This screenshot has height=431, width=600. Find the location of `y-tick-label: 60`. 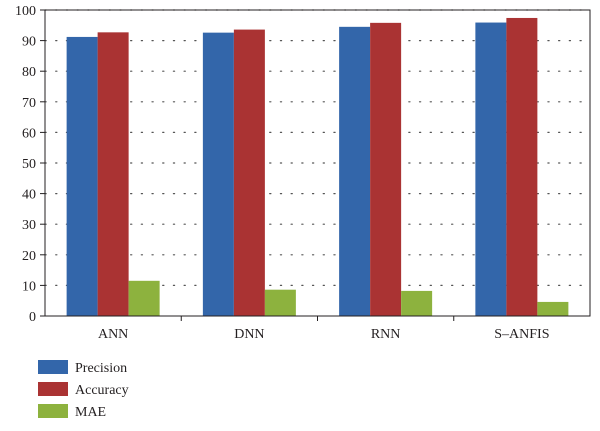

y-tick-label: 60 is located at coordinates (29, 133).